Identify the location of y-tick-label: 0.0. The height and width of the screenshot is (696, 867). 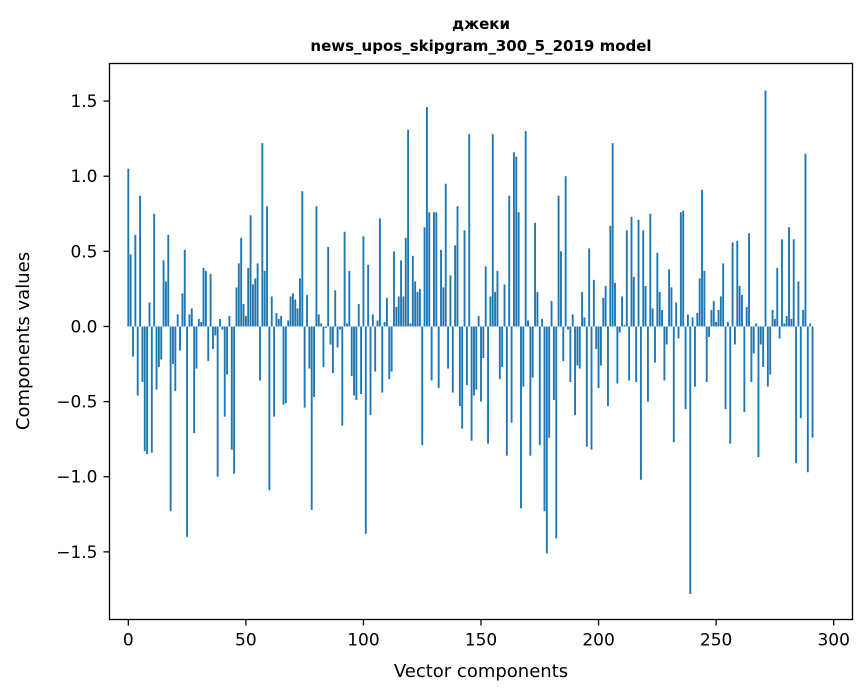
(83, 327).